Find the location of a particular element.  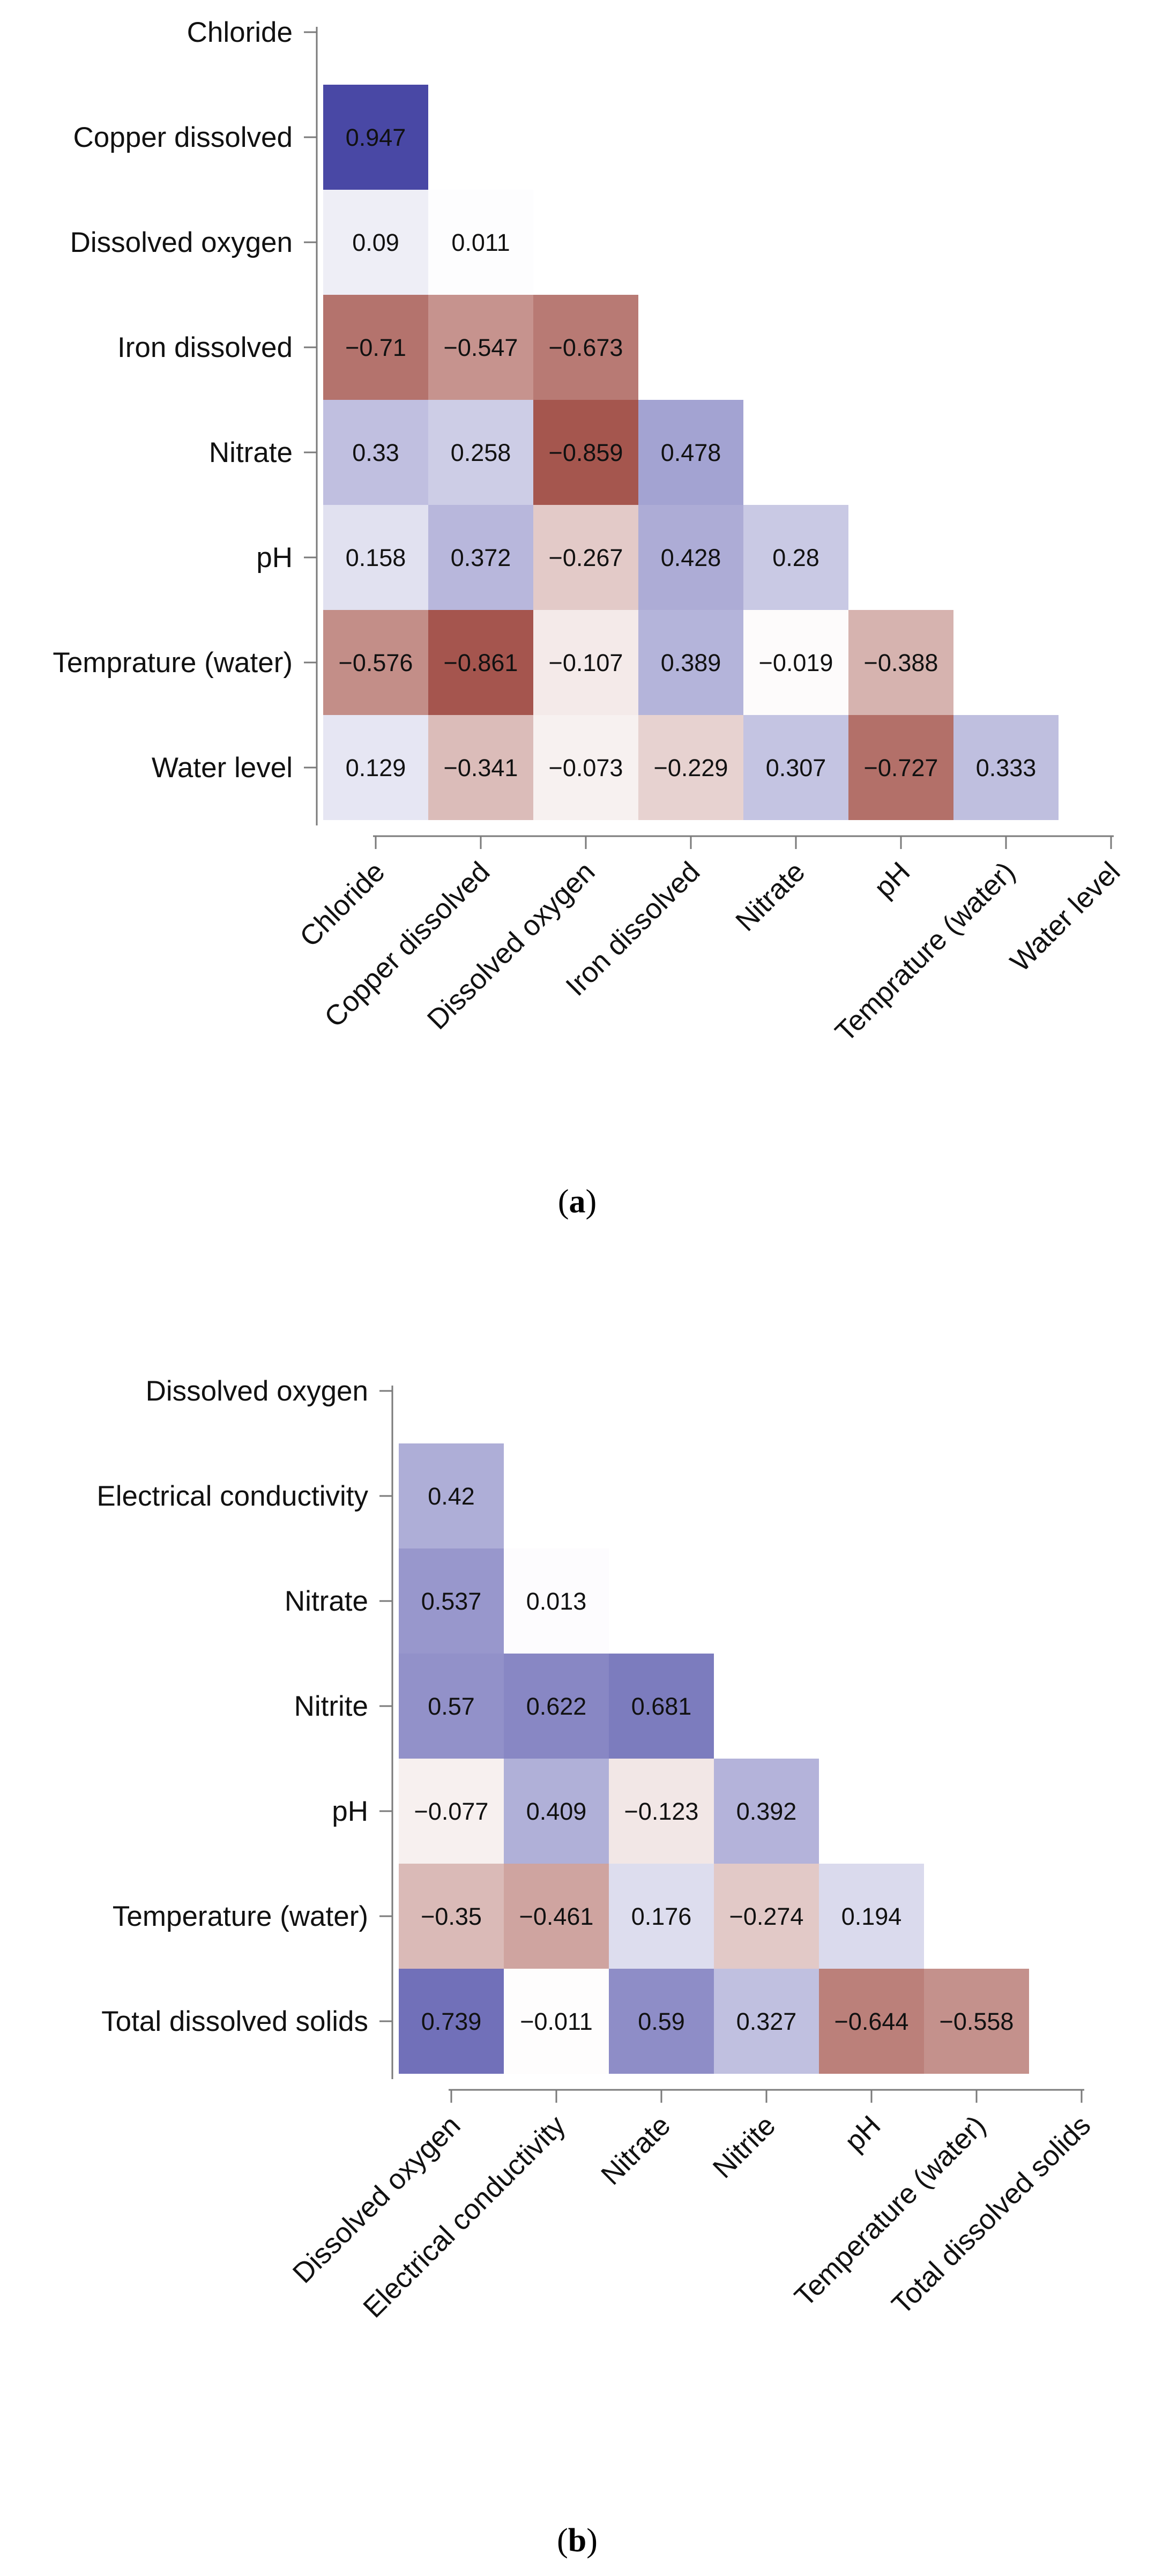

y-tick-label-nitrite: Nitrite is located at coordinates (331, 1706).